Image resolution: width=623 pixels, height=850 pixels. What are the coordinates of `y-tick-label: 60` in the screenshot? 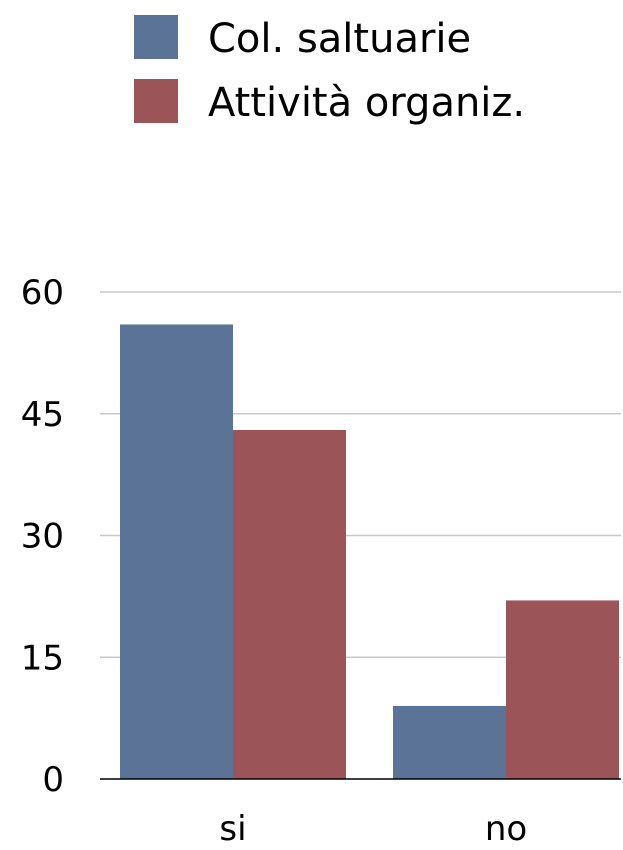 It's located at (42, 293).